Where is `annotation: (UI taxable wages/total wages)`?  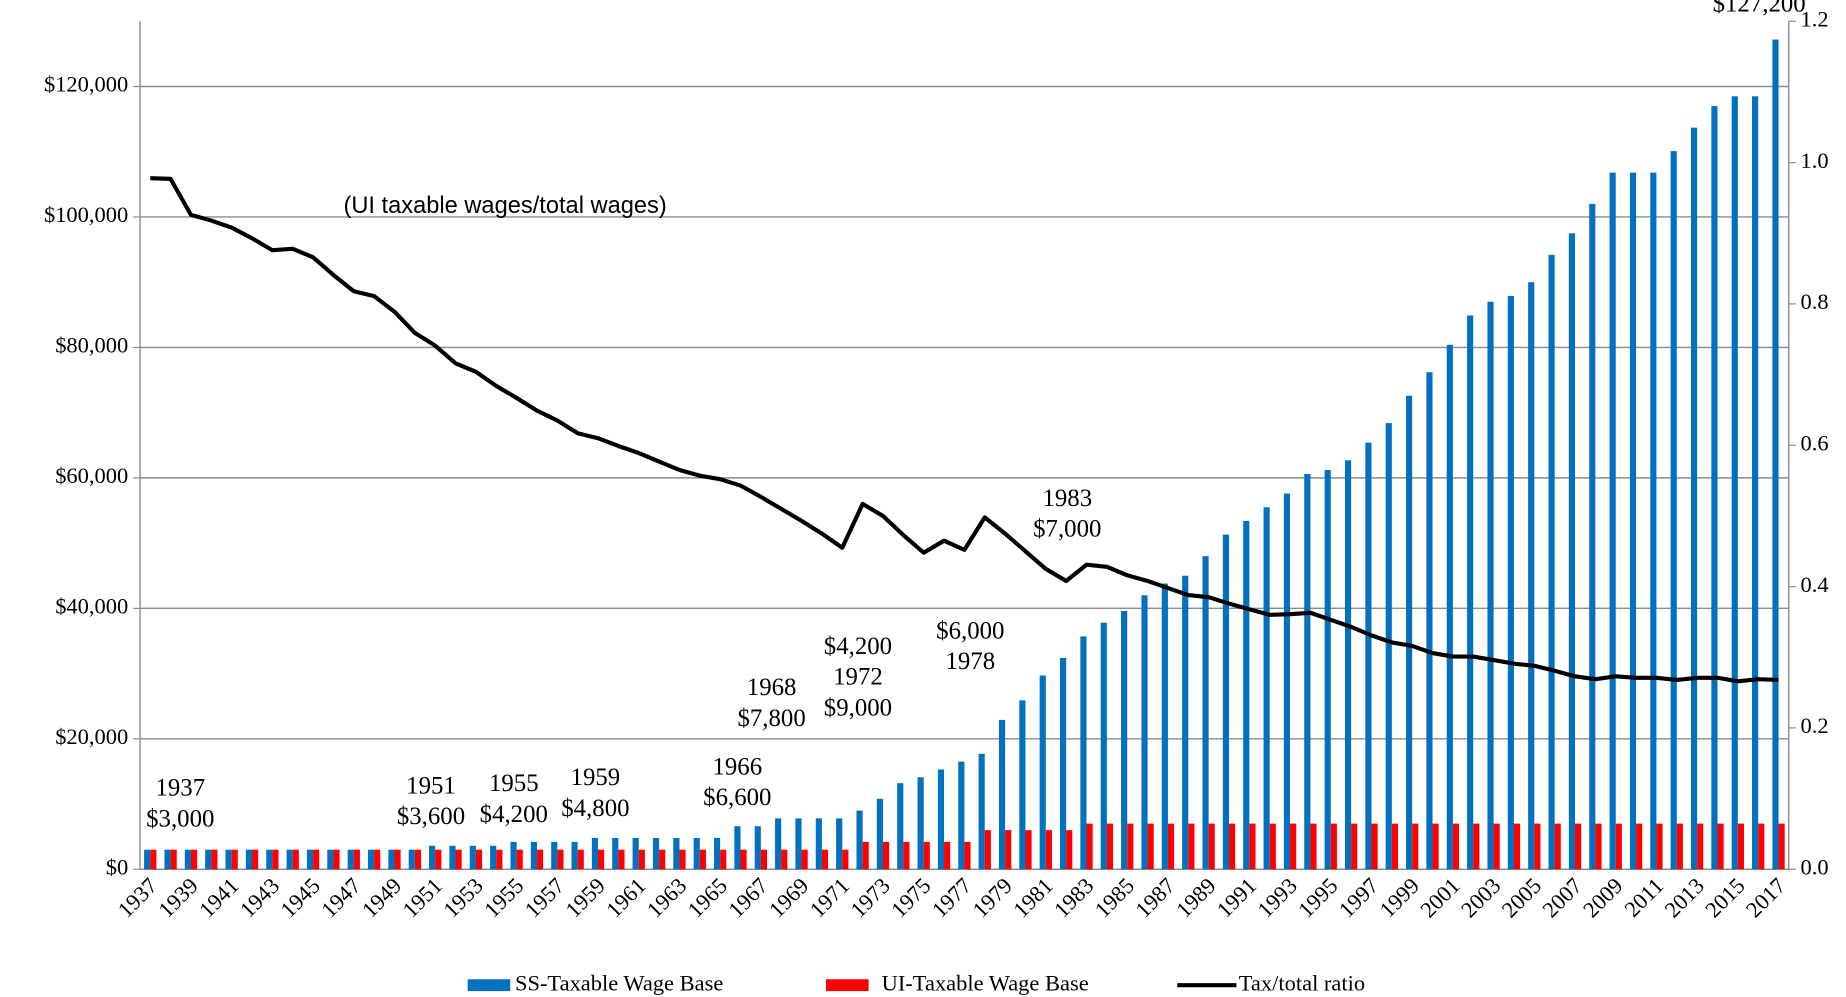 annotation: (UI taxable wages/total wages) is located at coordinates (504, 206).